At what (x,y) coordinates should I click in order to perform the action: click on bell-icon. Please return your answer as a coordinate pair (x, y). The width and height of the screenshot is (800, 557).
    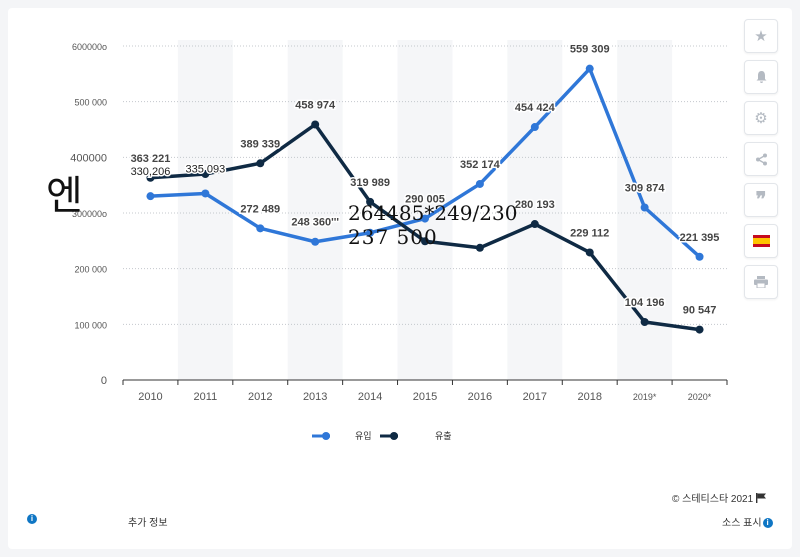
    Looking at the image, I should click on (761, 77).